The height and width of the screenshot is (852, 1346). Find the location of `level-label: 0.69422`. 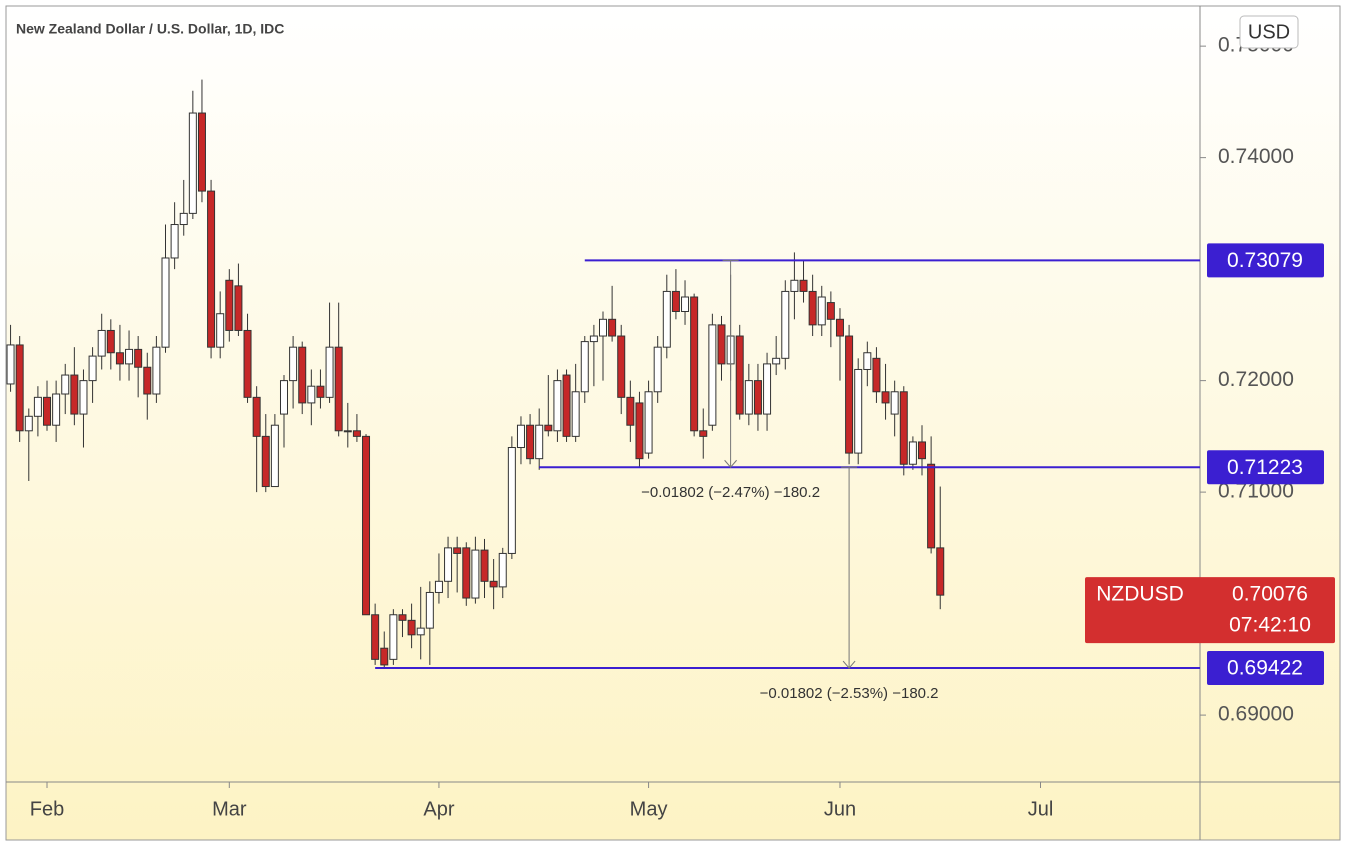

level-label: 0.69422 is located at coordinates (1265, 668).